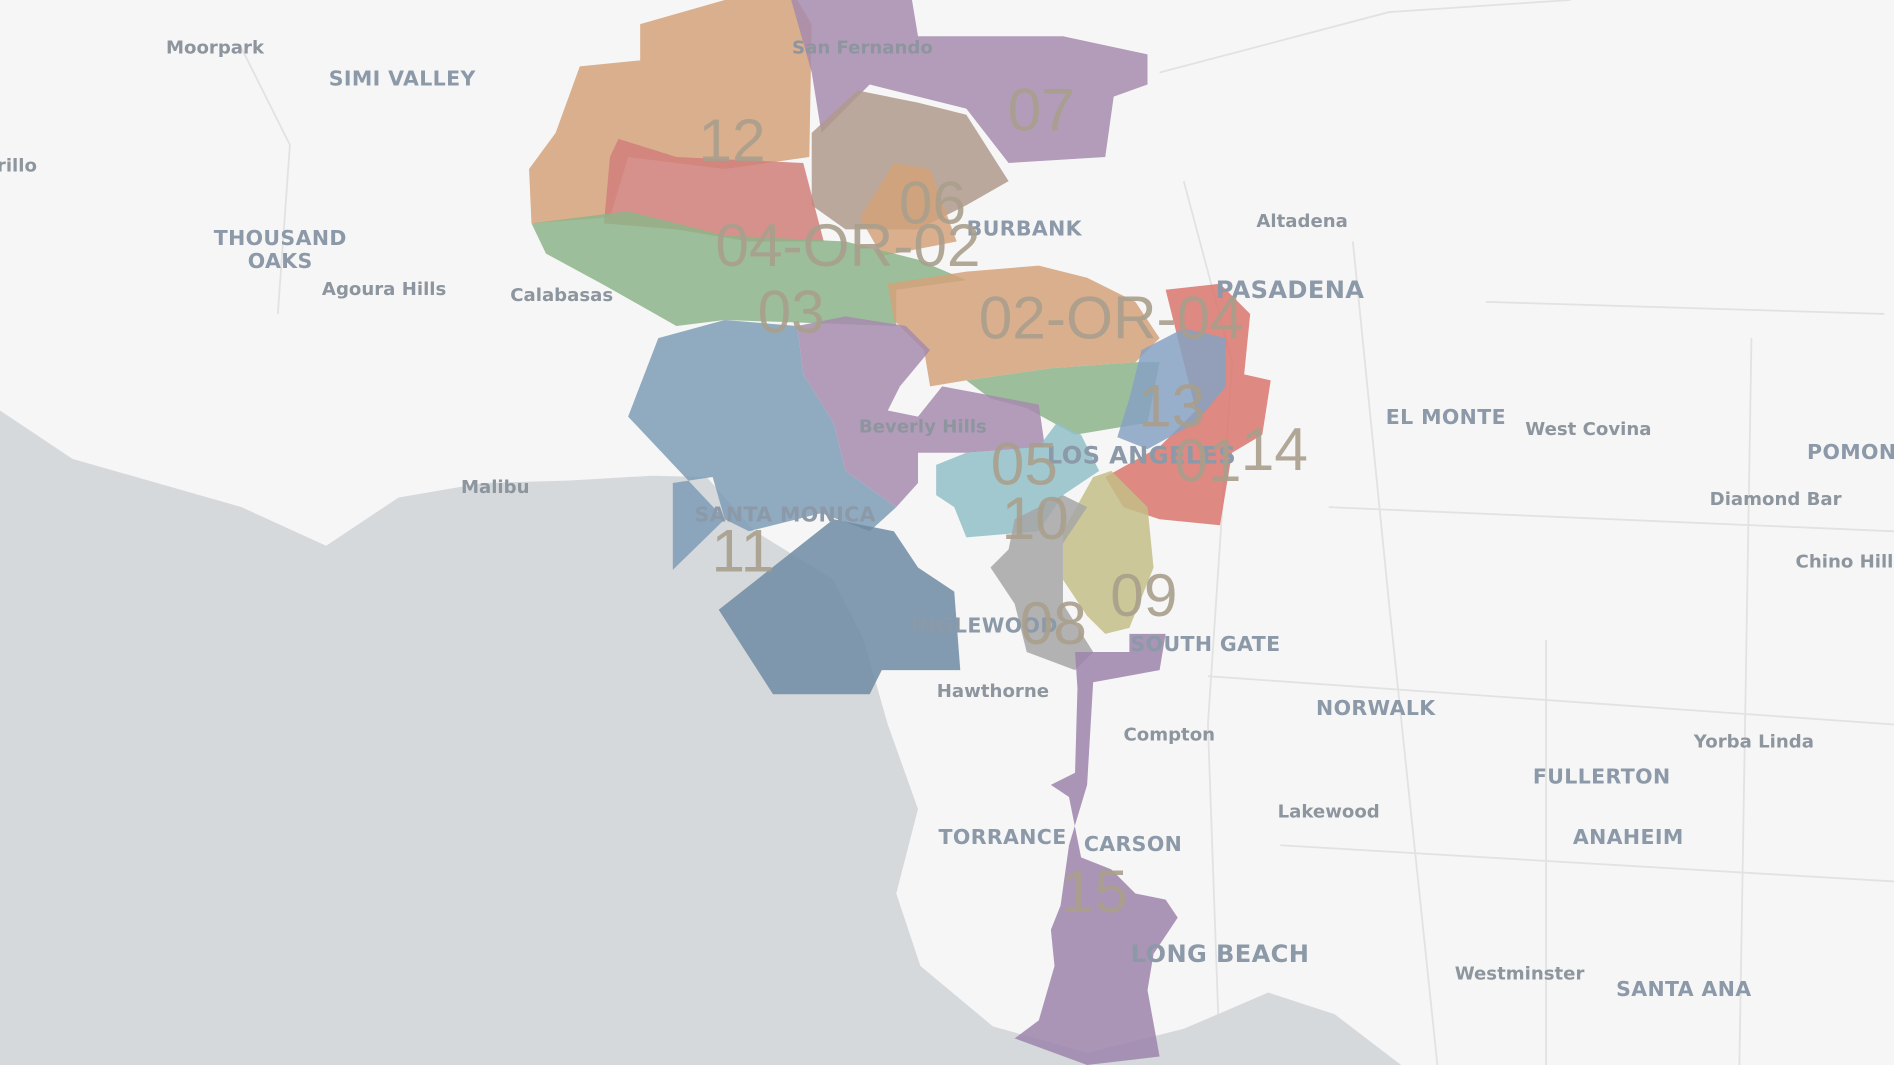 The height and width of the screenshot is (1065, 1894). I want to click on place-label: rillo, so click(18, 166).